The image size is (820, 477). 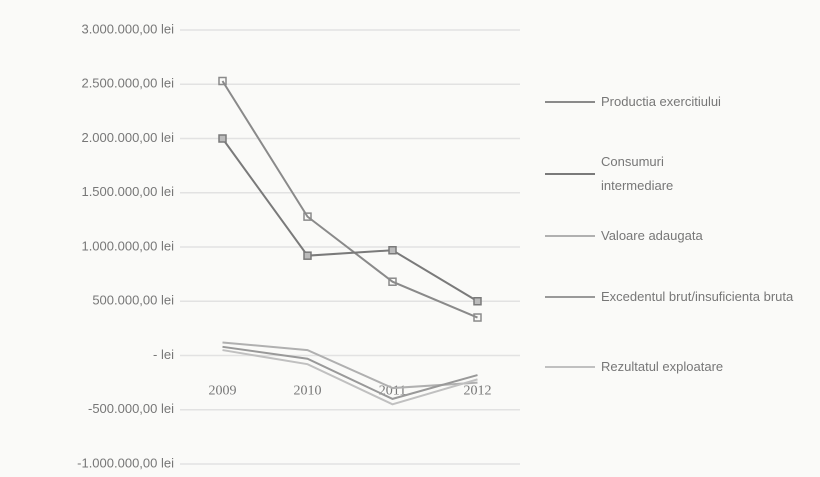 What do you see at coordinates (127, 191) in the screenshot?
I see `y-tick-label: 1.500.000,00 lei` at bounding box center [127, 191].